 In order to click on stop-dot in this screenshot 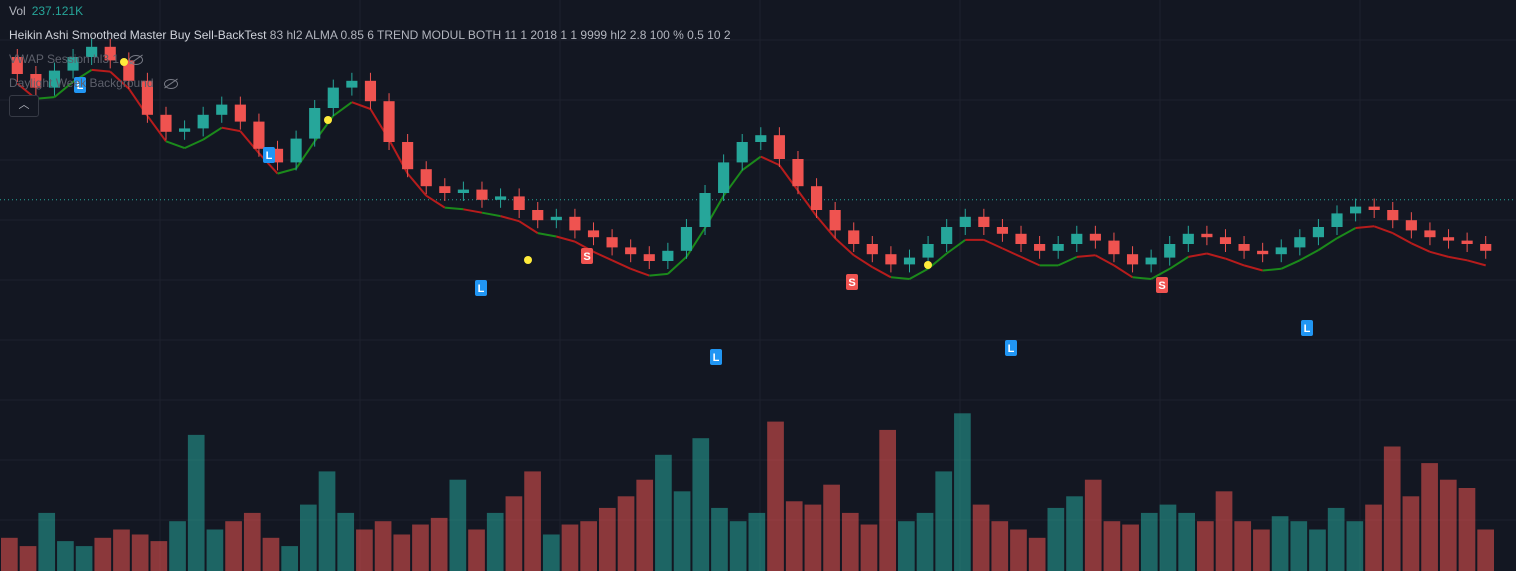, I will do `click(528, 260)`.